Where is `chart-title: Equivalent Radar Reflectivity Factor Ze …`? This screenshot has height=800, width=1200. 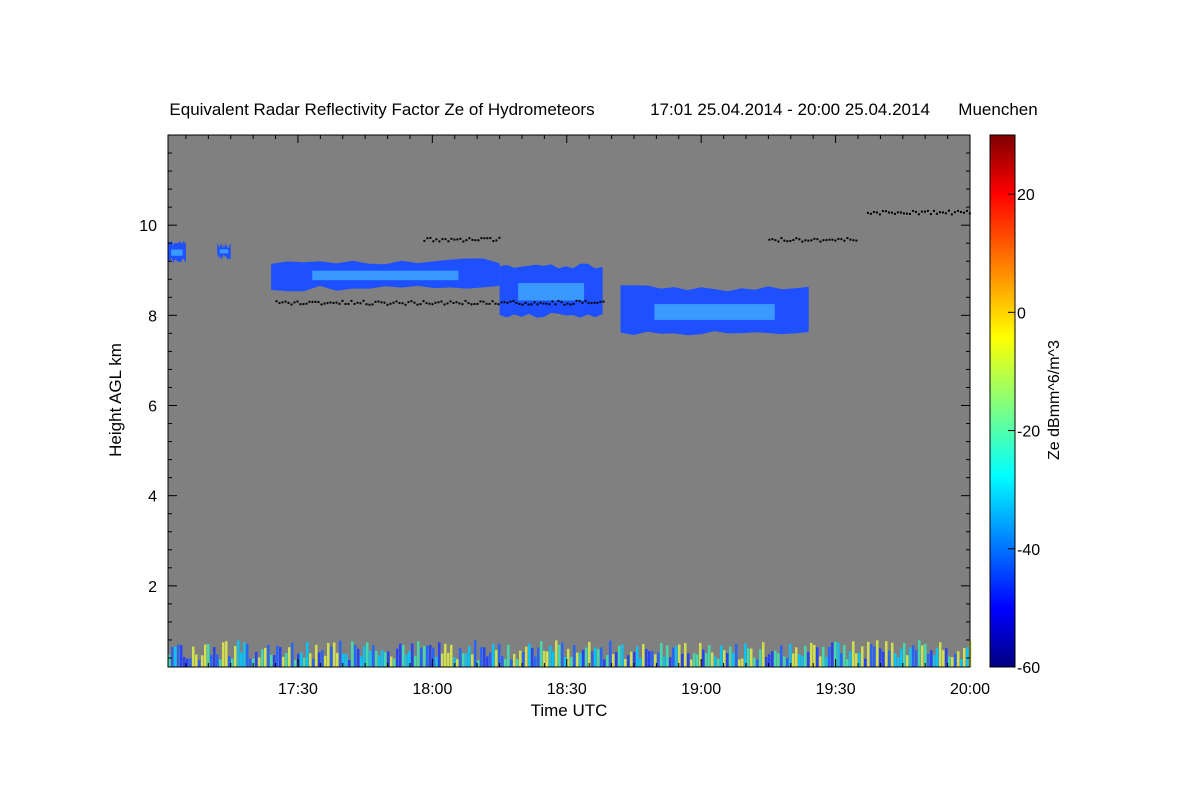
chart-title: Equivalent Radar Reflectivity Factor Ze … is located at coordinates (381, 109).